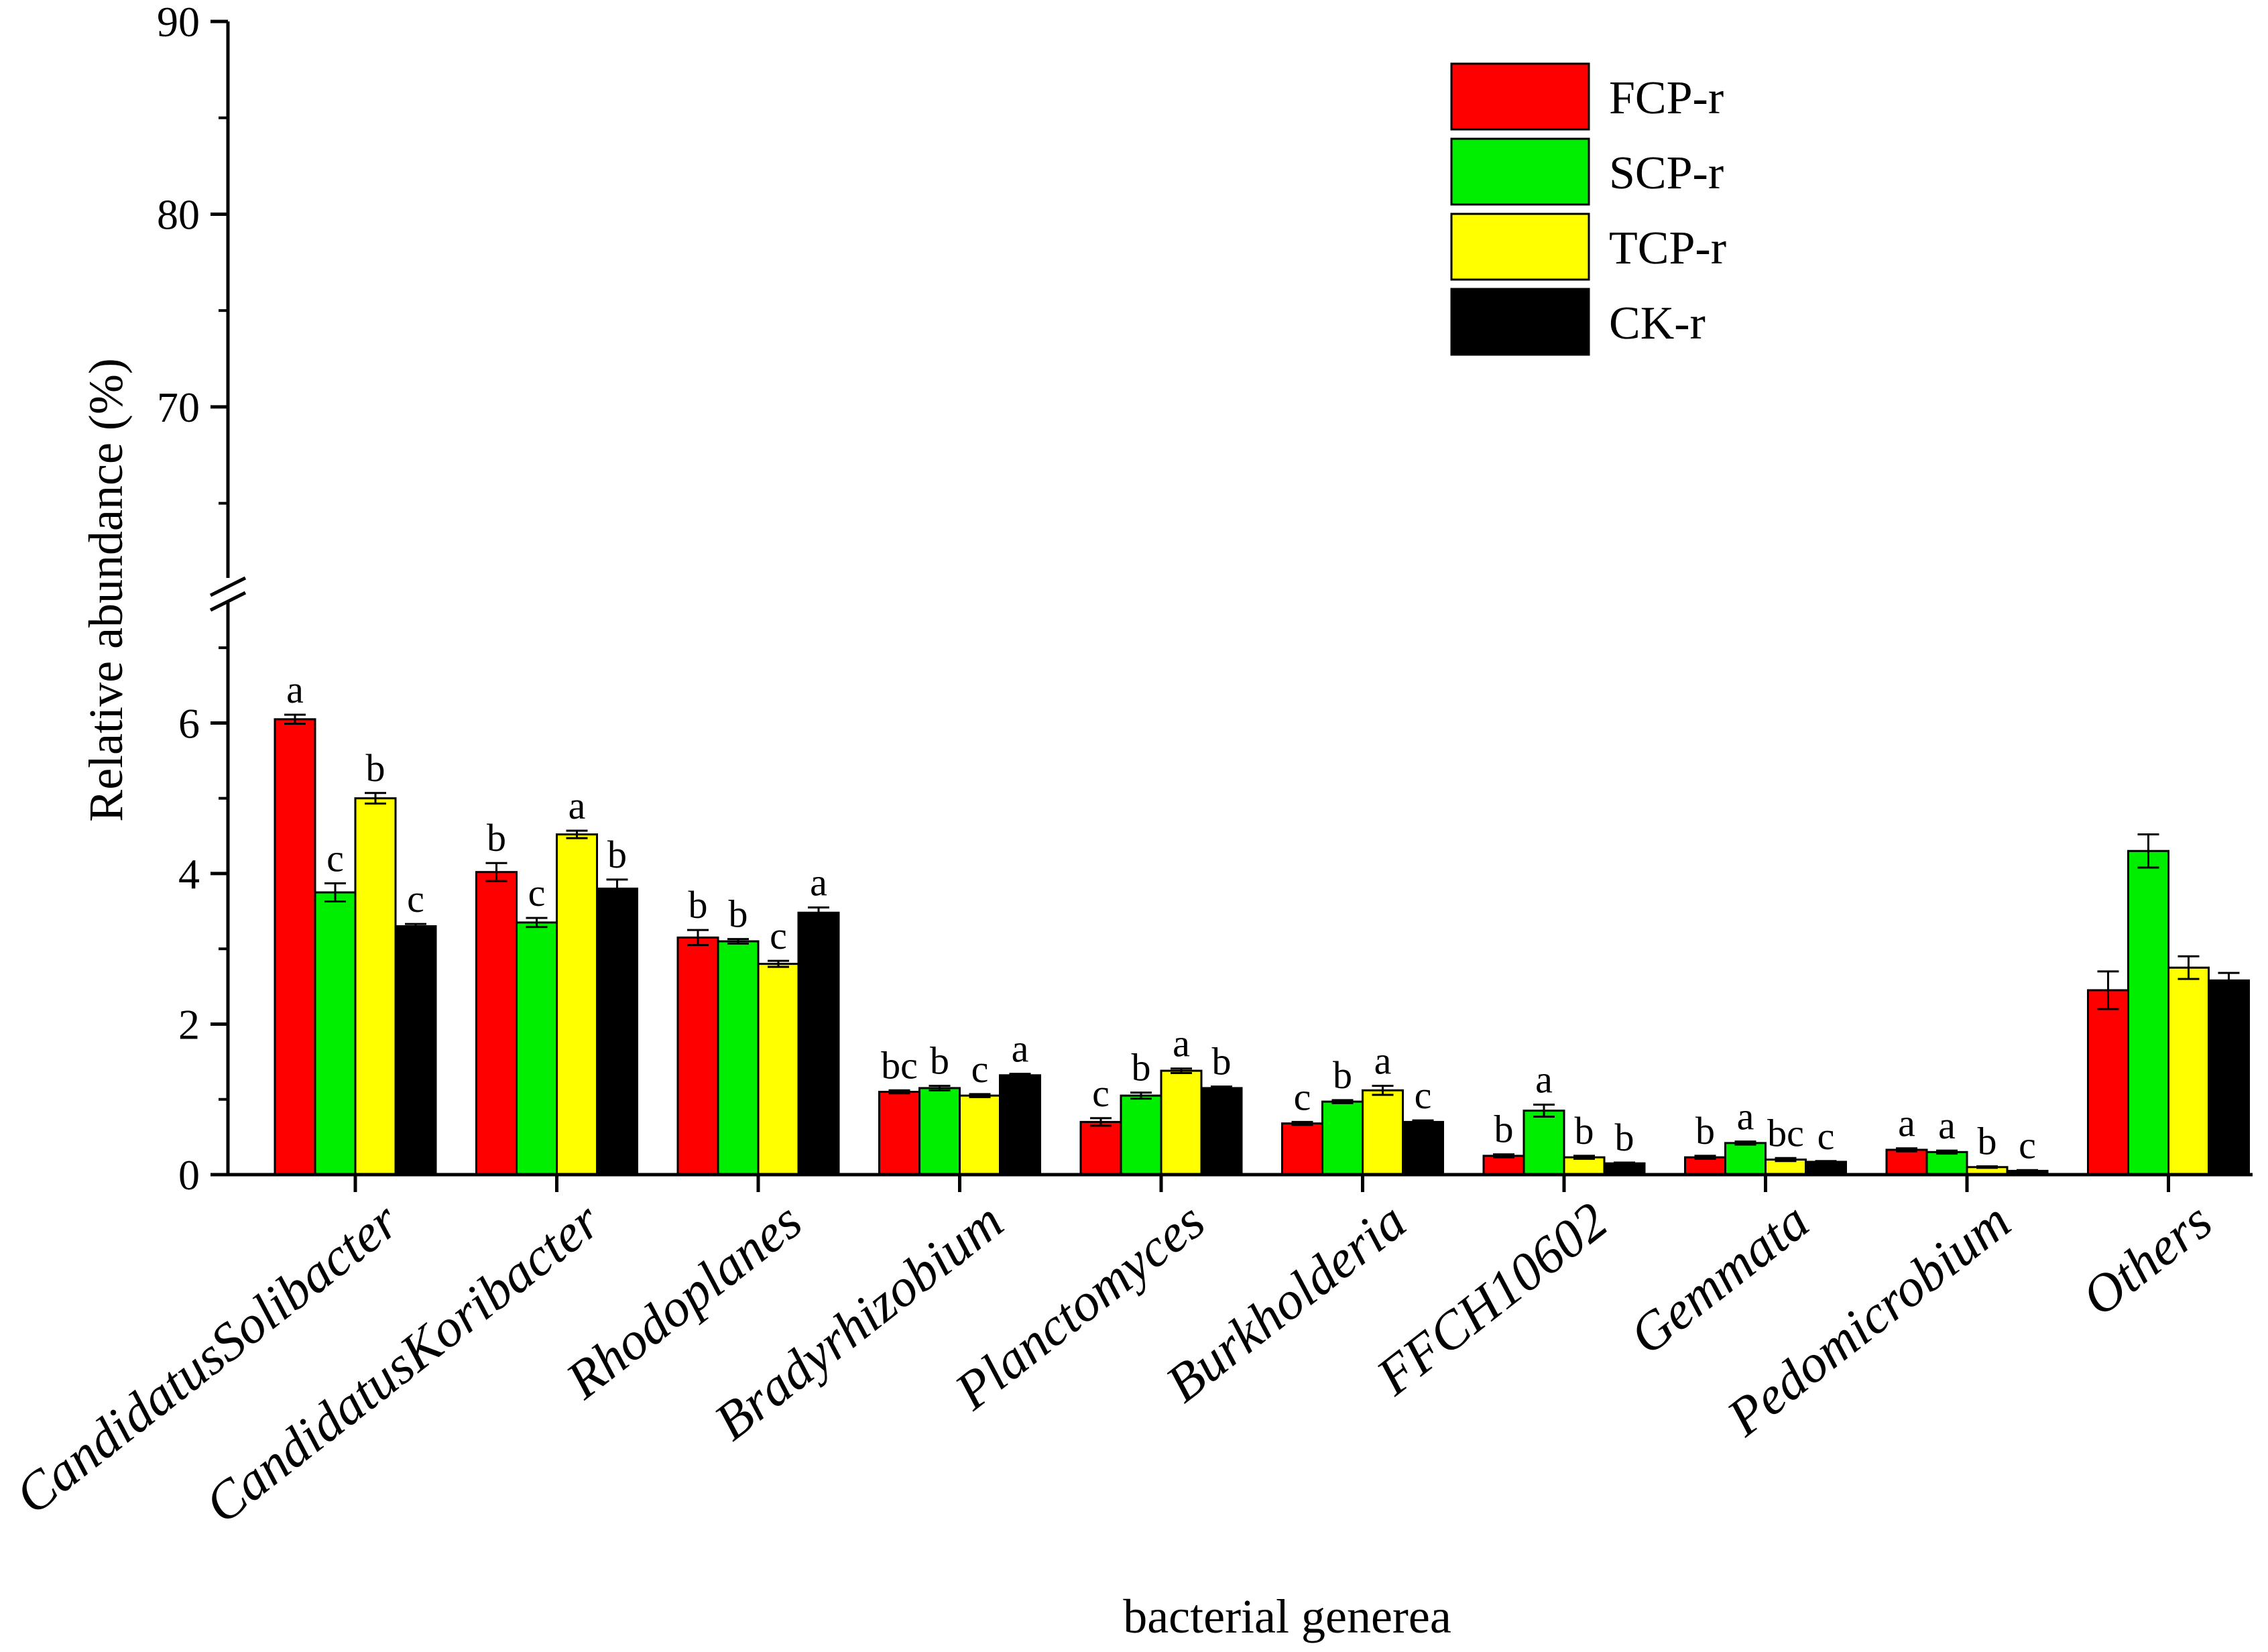 This screenshot has width=2268, height=1652. Describe the element at coordinates (189, 723) in the screenshot. I see `y-tick-label: 6` at that location.